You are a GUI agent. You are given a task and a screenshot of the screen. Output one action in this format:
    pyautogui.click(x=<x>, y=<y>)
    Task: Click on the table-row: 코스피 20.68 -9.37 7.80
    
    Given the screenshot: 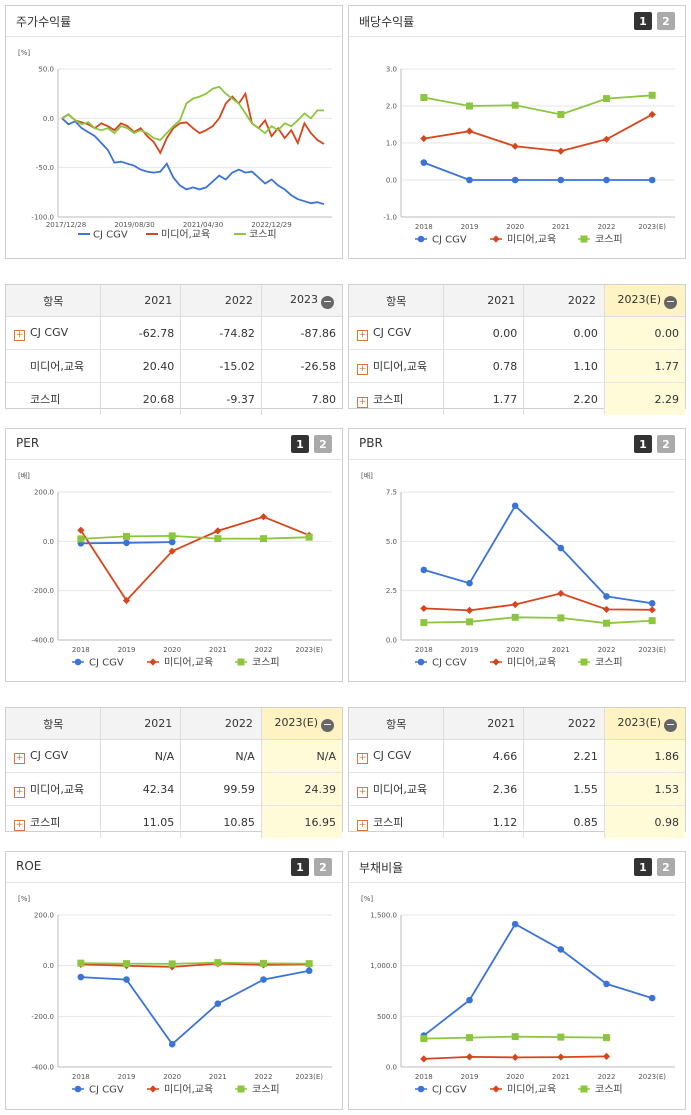 What is the action you would take?
    pyautogui.click(x=174, y=398)
    